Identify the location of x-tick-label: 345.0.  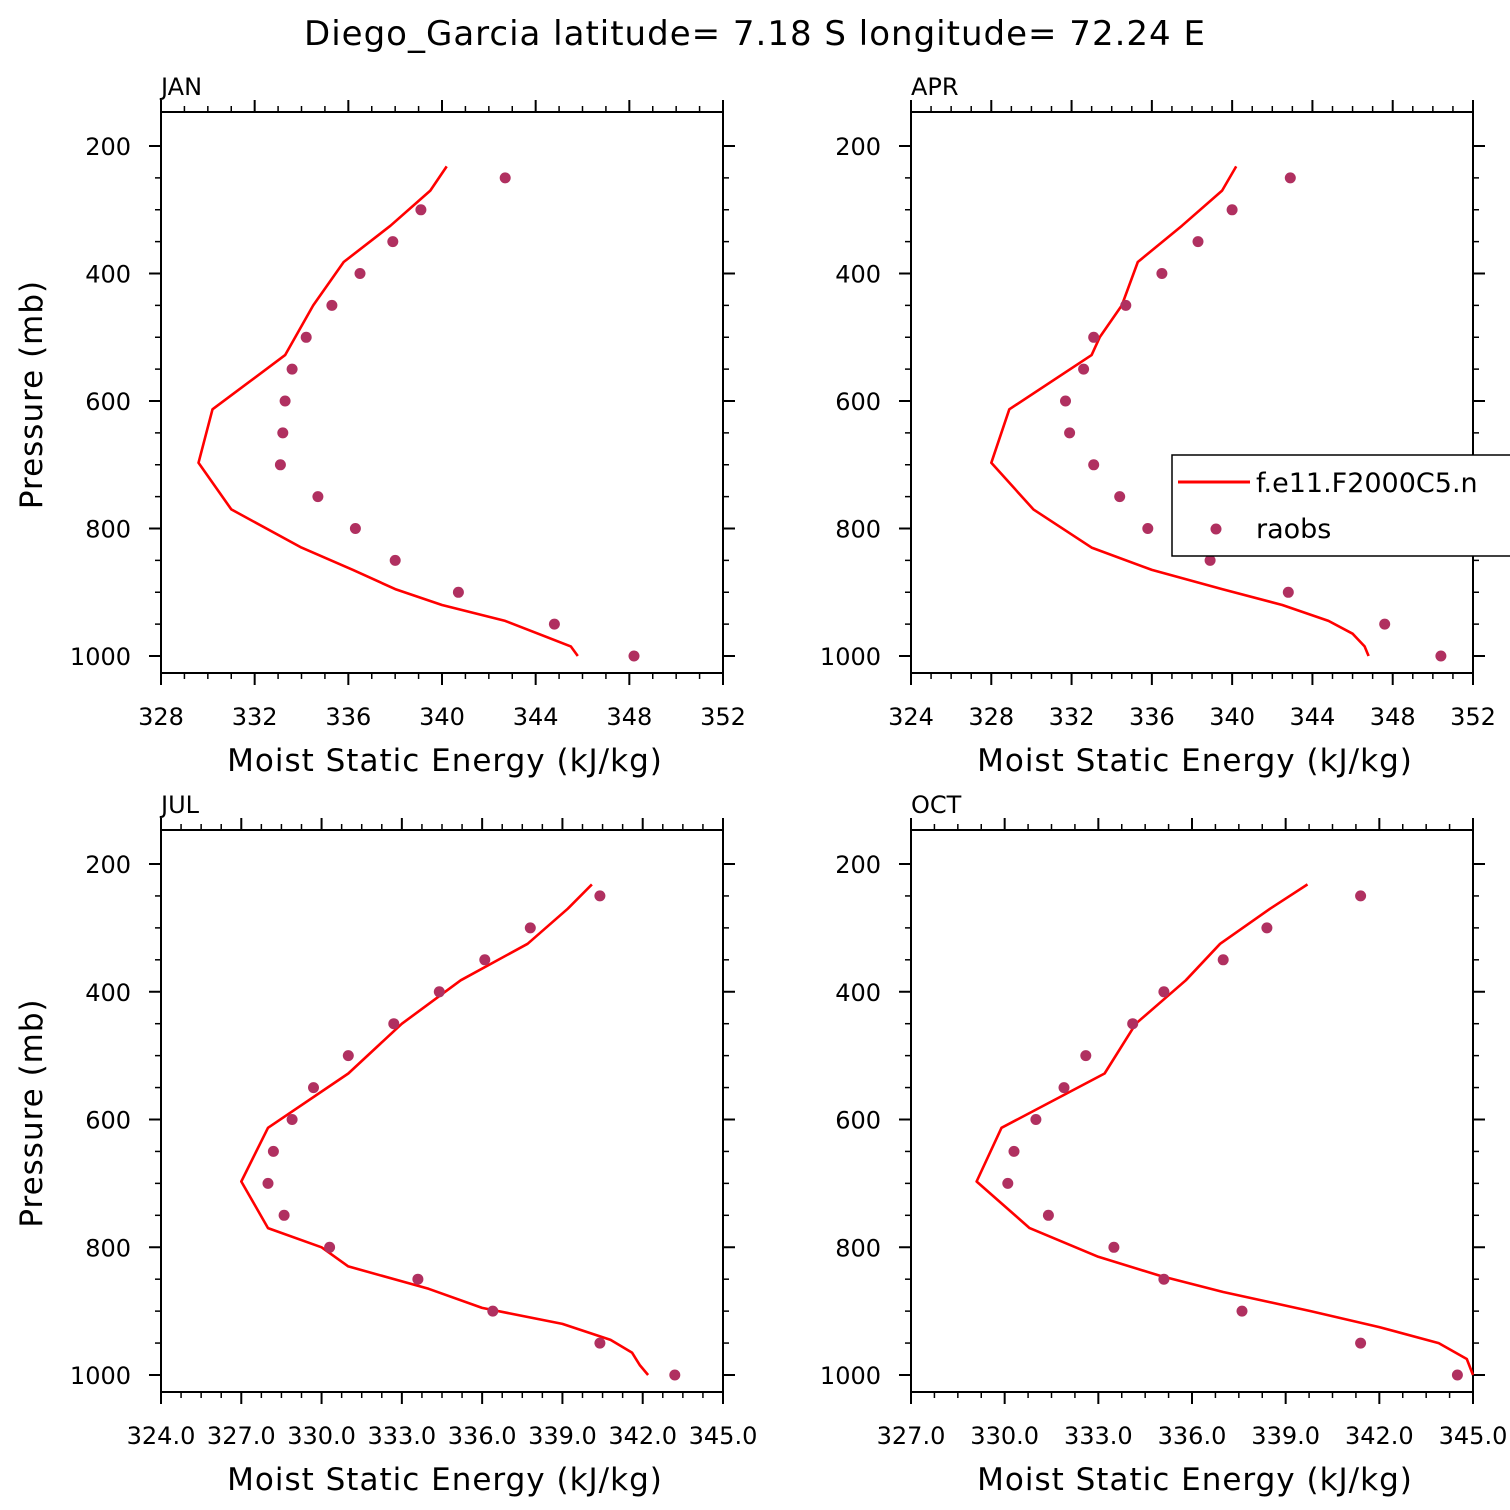
(723, 1436).